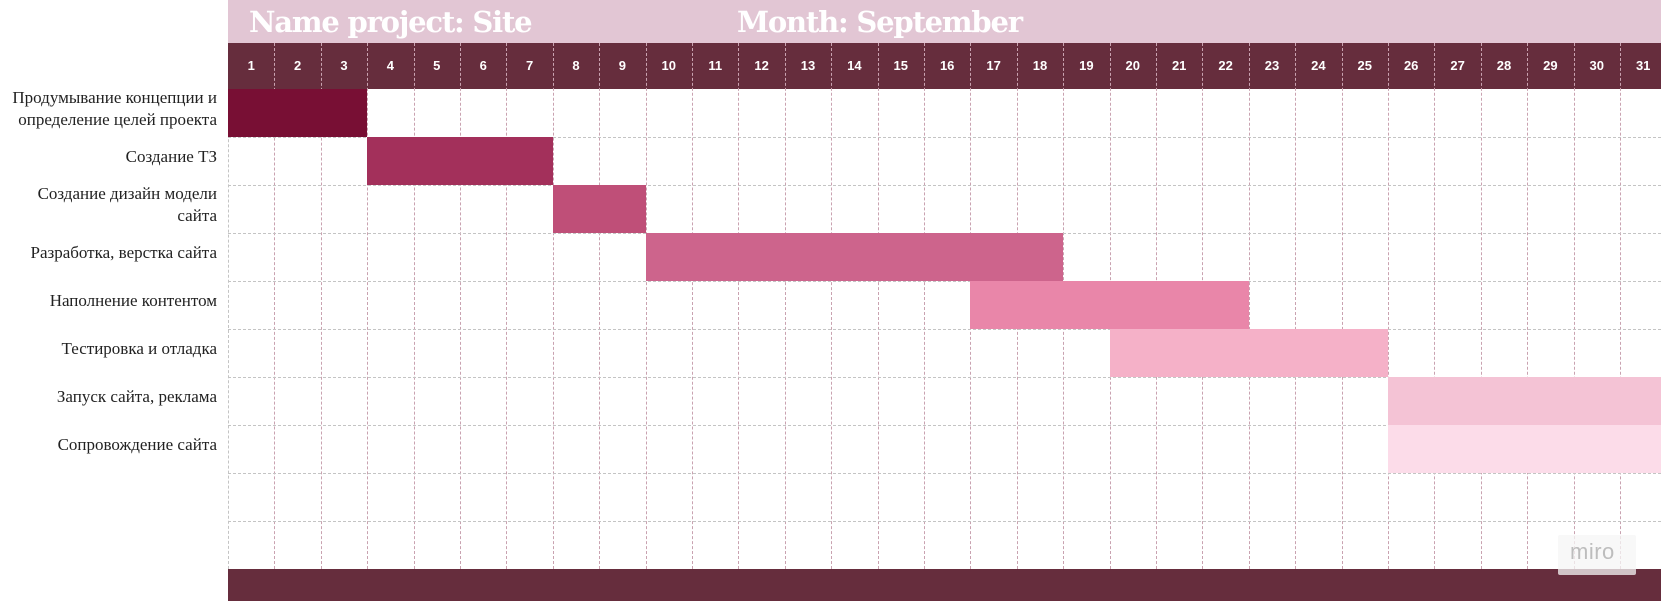  What do you see at coordinates (993, 65) in the screenshot?
I see `day-number: 17` at bounding box center [993, 65].